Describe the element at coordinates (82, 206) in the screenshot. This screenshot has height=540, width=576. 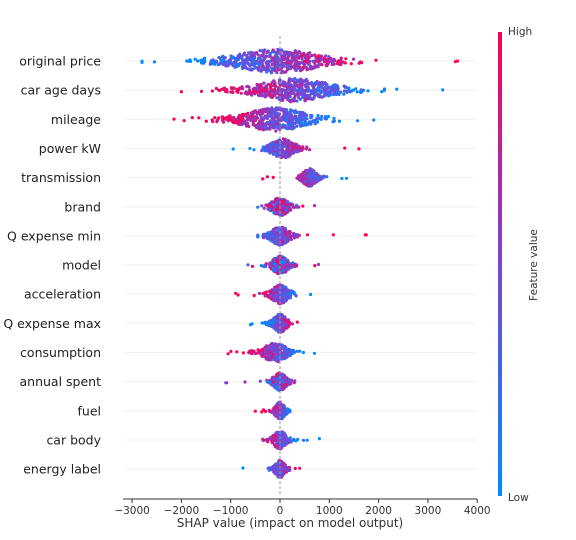
I see `feature-label: brand` at that location.